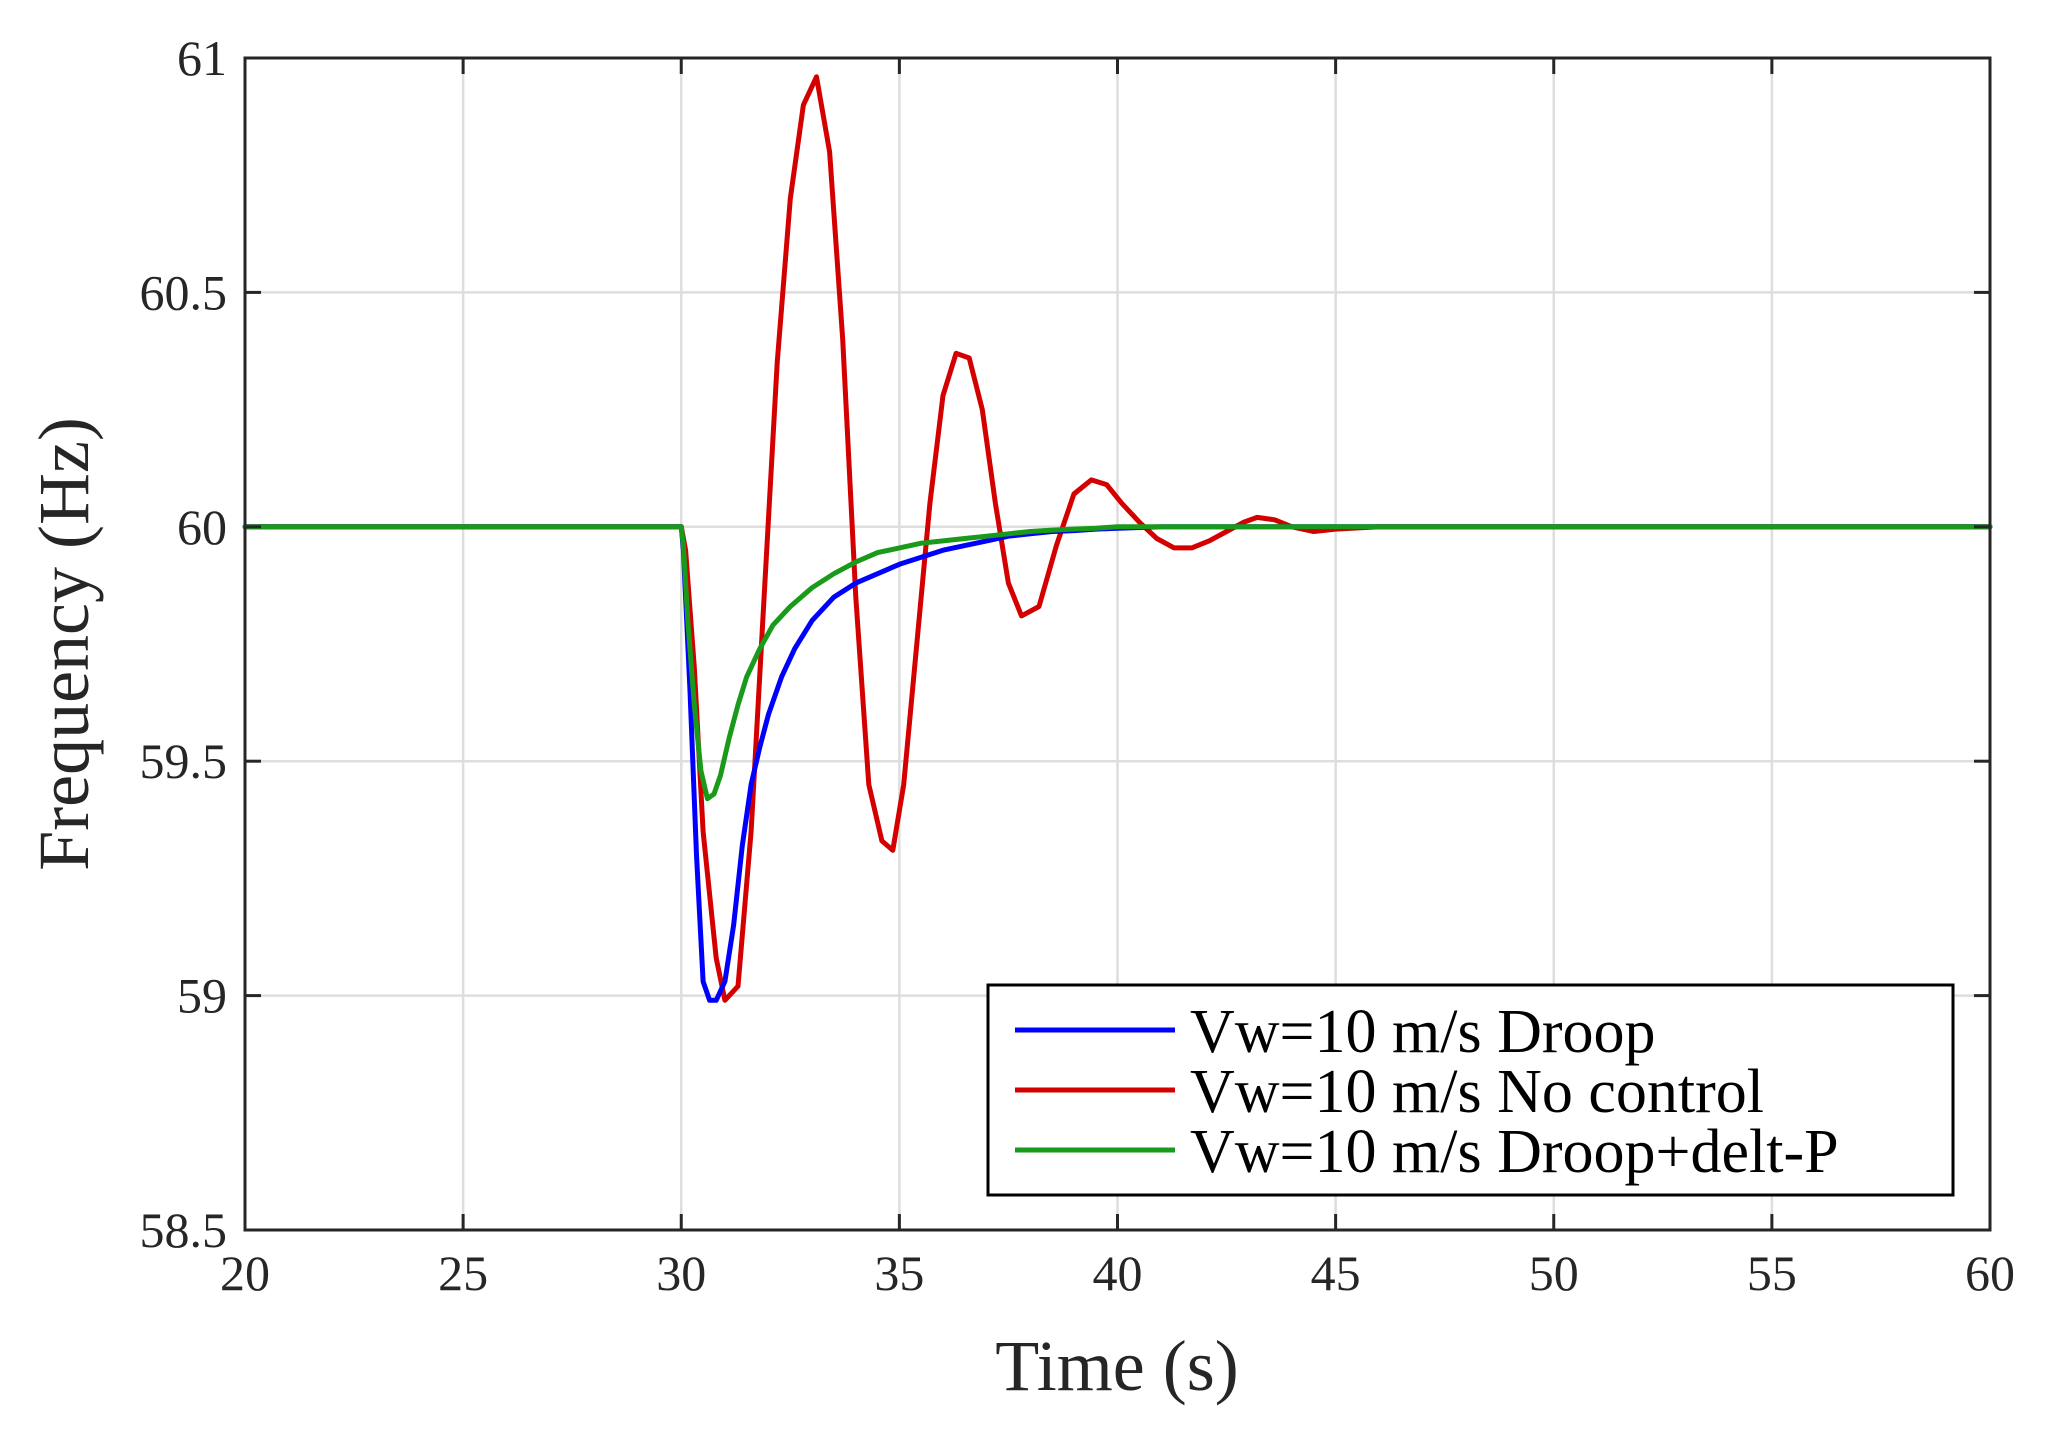  Describe the element at coordinates (184, 761) in the screenshot. I see `y-tick-label: 59.5` at that location.